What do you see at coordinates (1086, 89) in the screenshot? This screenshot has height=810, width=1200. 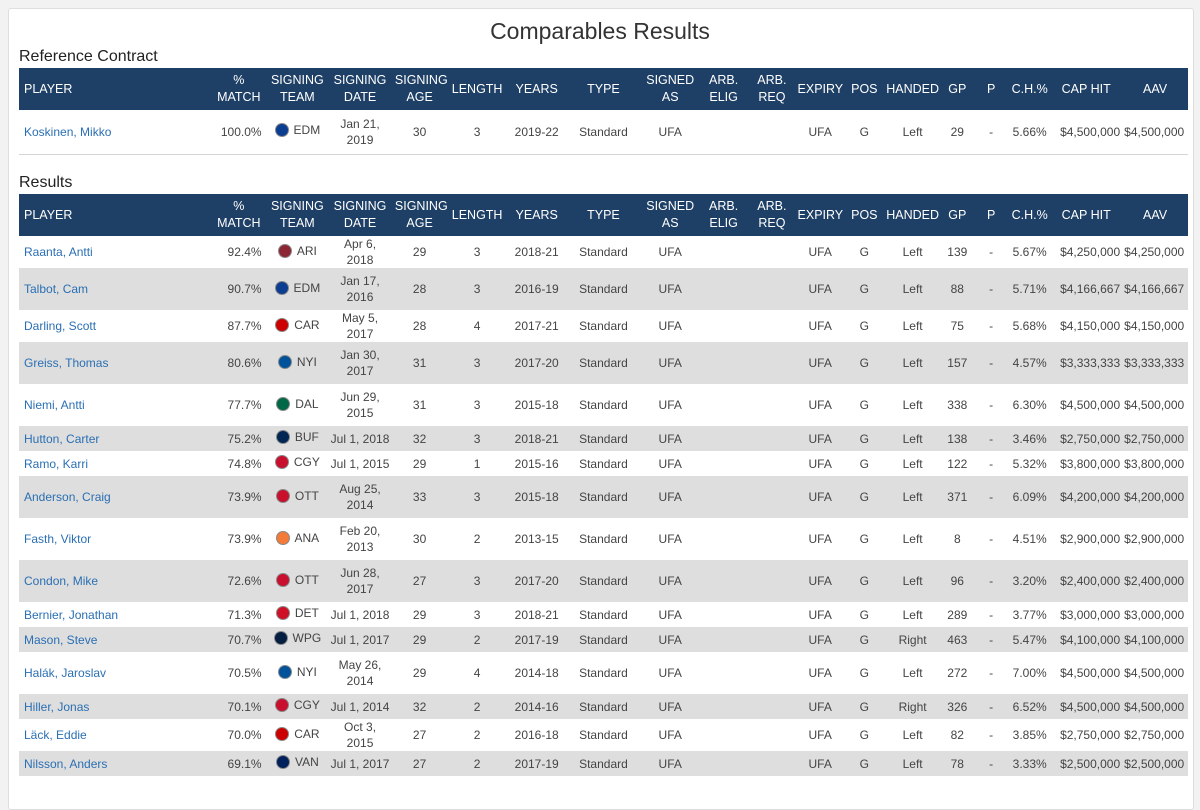 I see `reference-col-cap-hit: CAP HIT` at bounding box center [1086, 89].